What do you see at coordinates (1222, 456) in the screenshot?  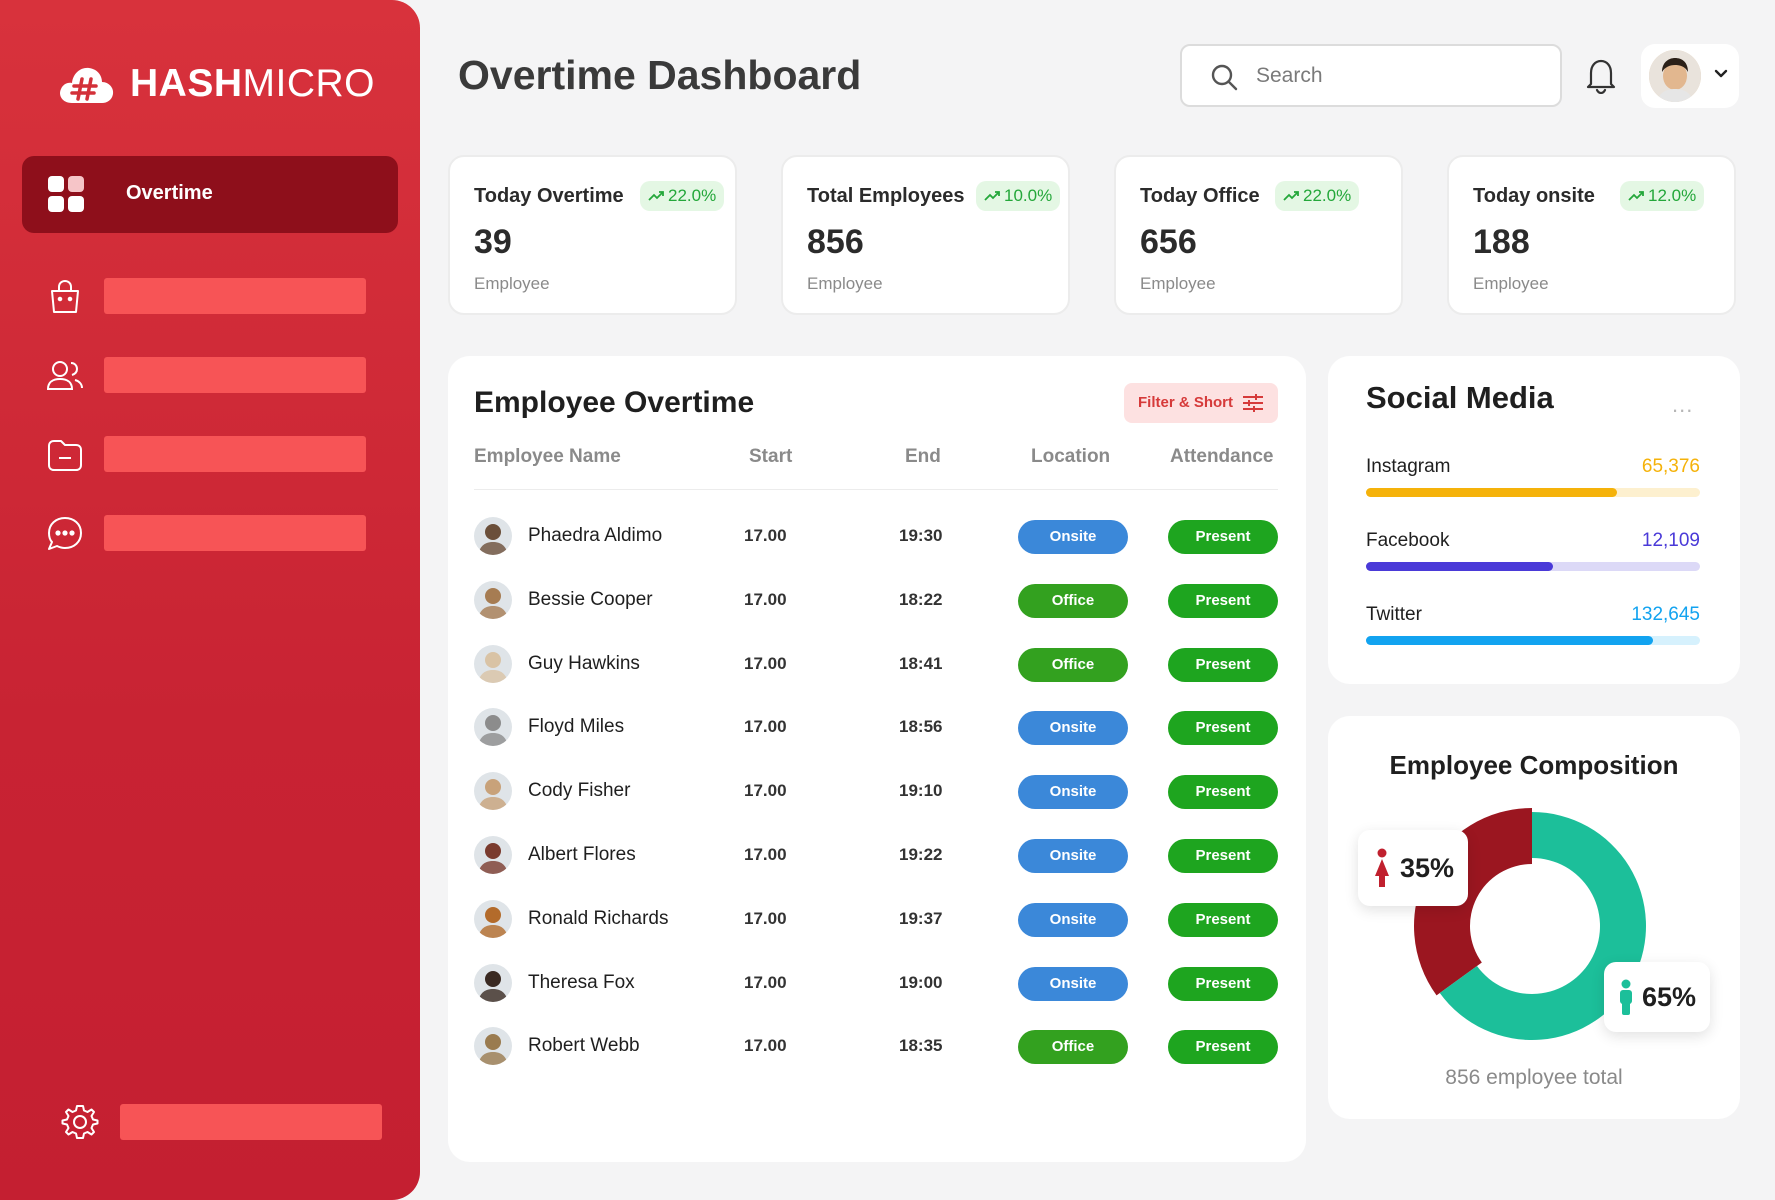 I see `column-header-attendance: Attendance` at bounding box center [1222, 456].